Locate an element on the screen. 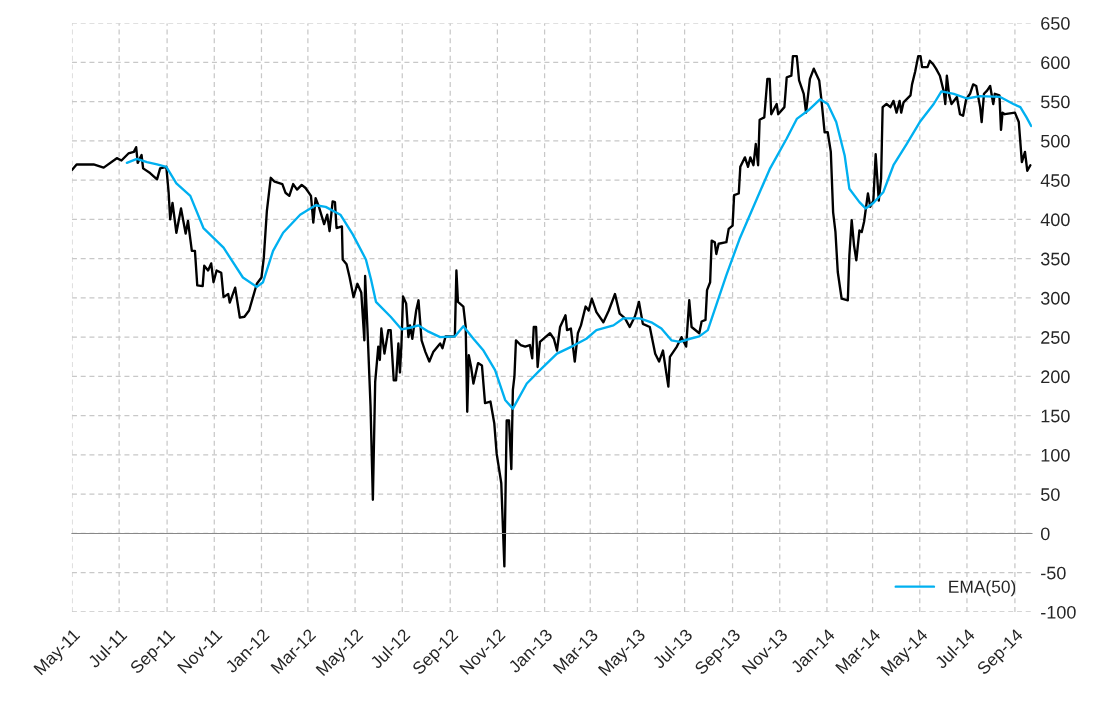  y-tick-label: 50 is located at coordinates (1050, 494).